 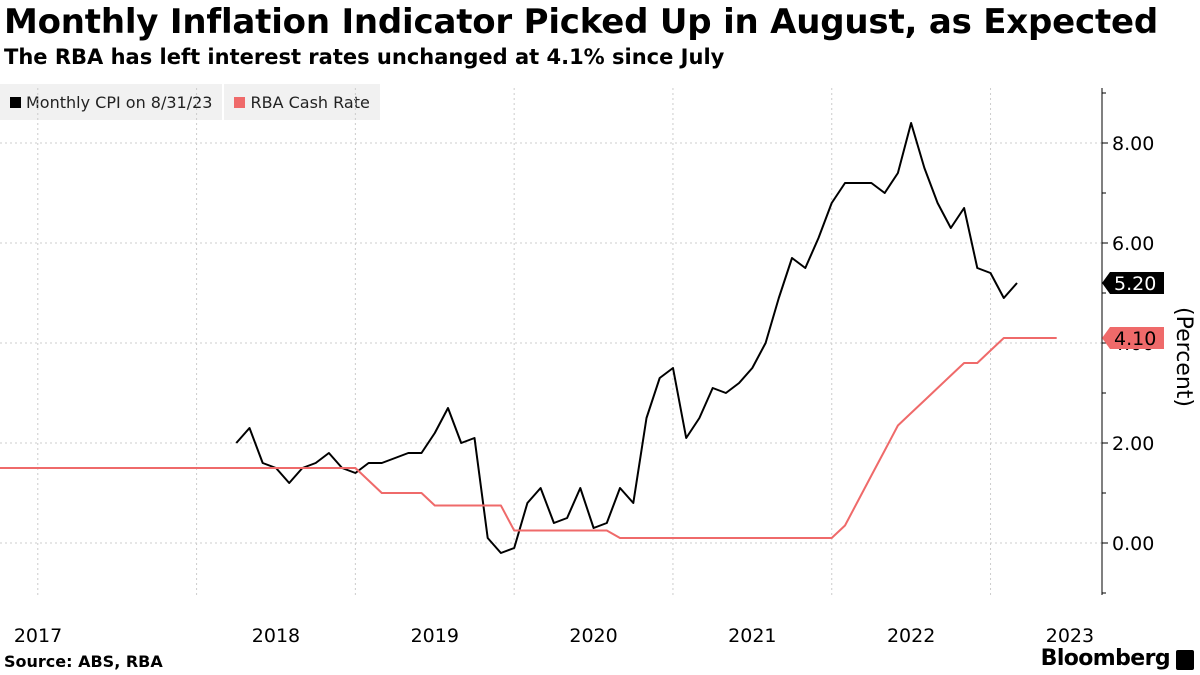 I want to click on legend-item-cash-rate: RBA Cash Rate, so click(x=302, y=102).